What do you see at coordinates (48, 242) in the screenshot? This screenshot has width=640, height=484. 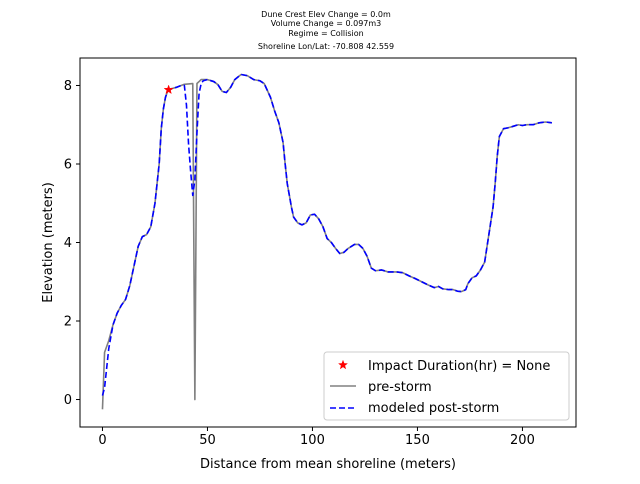 I see `y-axis-label: Elevation (meters)` at bounding box center [48, 242].